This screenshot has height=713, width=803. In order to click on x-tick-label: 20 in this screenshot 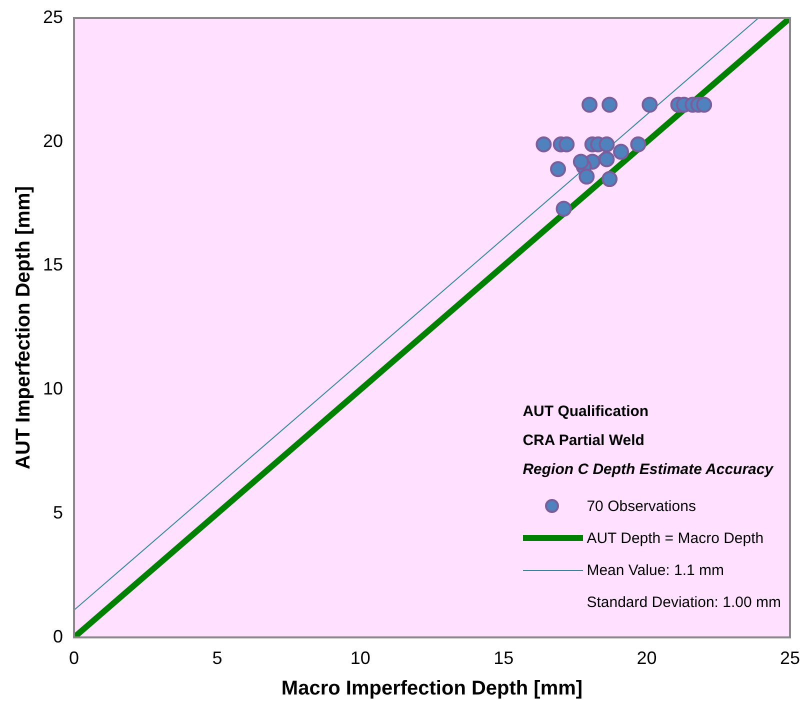, I will do `click(646, 658)`.